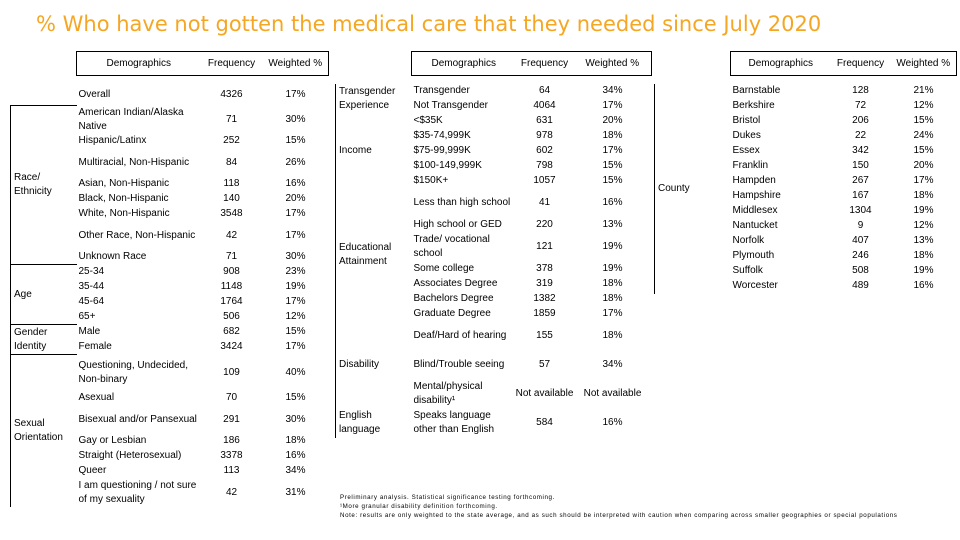 This screenshot has width=960, height=540. I want to click on frequency-value: 9, so click(860, 225).